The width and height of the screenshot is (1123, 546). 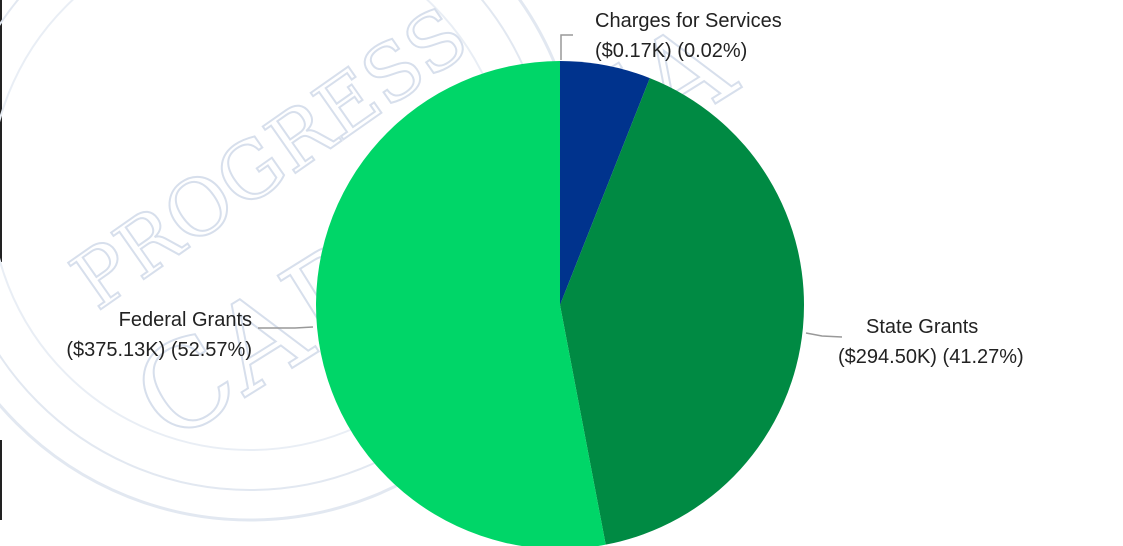 What do you see at coordinates (115, 350) in the screenshot?
I see `label-federal-amount: ($375.13K)` at bounding box center [115, 350].